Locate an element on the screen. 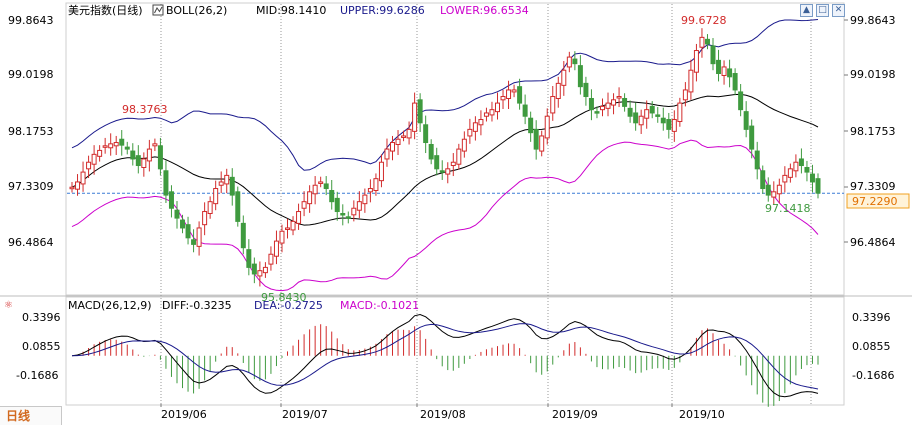 This screenshot has height=428, width=912. date-label-1: 2019/07 is located at coordinates (305, 414).